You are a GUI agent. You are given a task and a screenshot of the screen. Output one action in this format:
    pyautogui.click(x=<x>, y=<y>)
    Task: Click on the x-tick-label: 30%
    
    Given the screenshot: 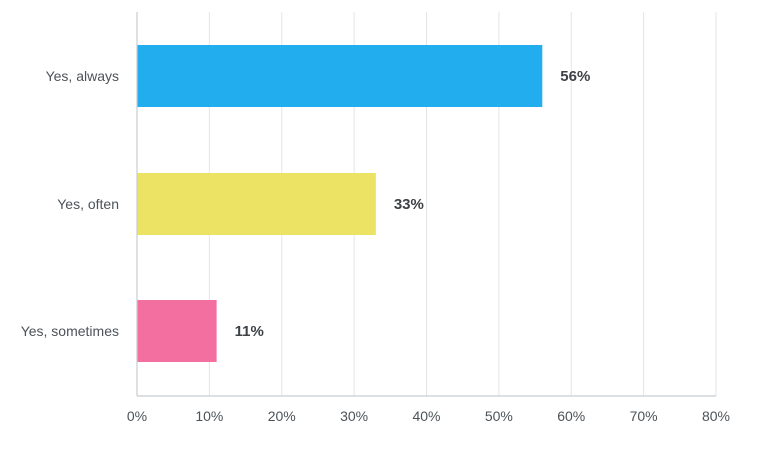 What is the action you would take?
    pyautogui.click(x=354, y=416)
    